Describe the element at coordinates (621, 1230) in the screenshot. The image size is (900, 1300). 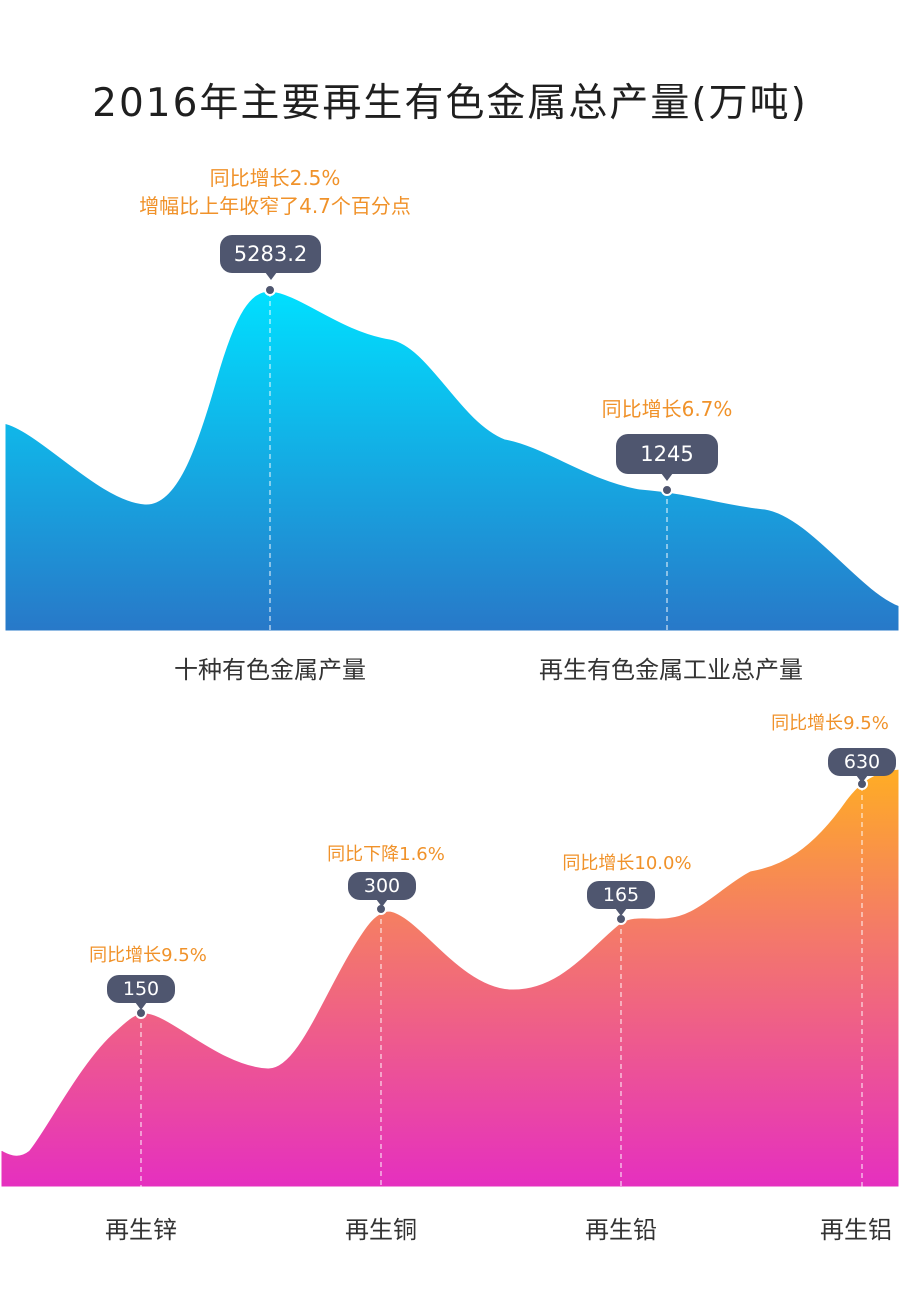
I see `bottom-x-label-3: 再生铅` at that location.